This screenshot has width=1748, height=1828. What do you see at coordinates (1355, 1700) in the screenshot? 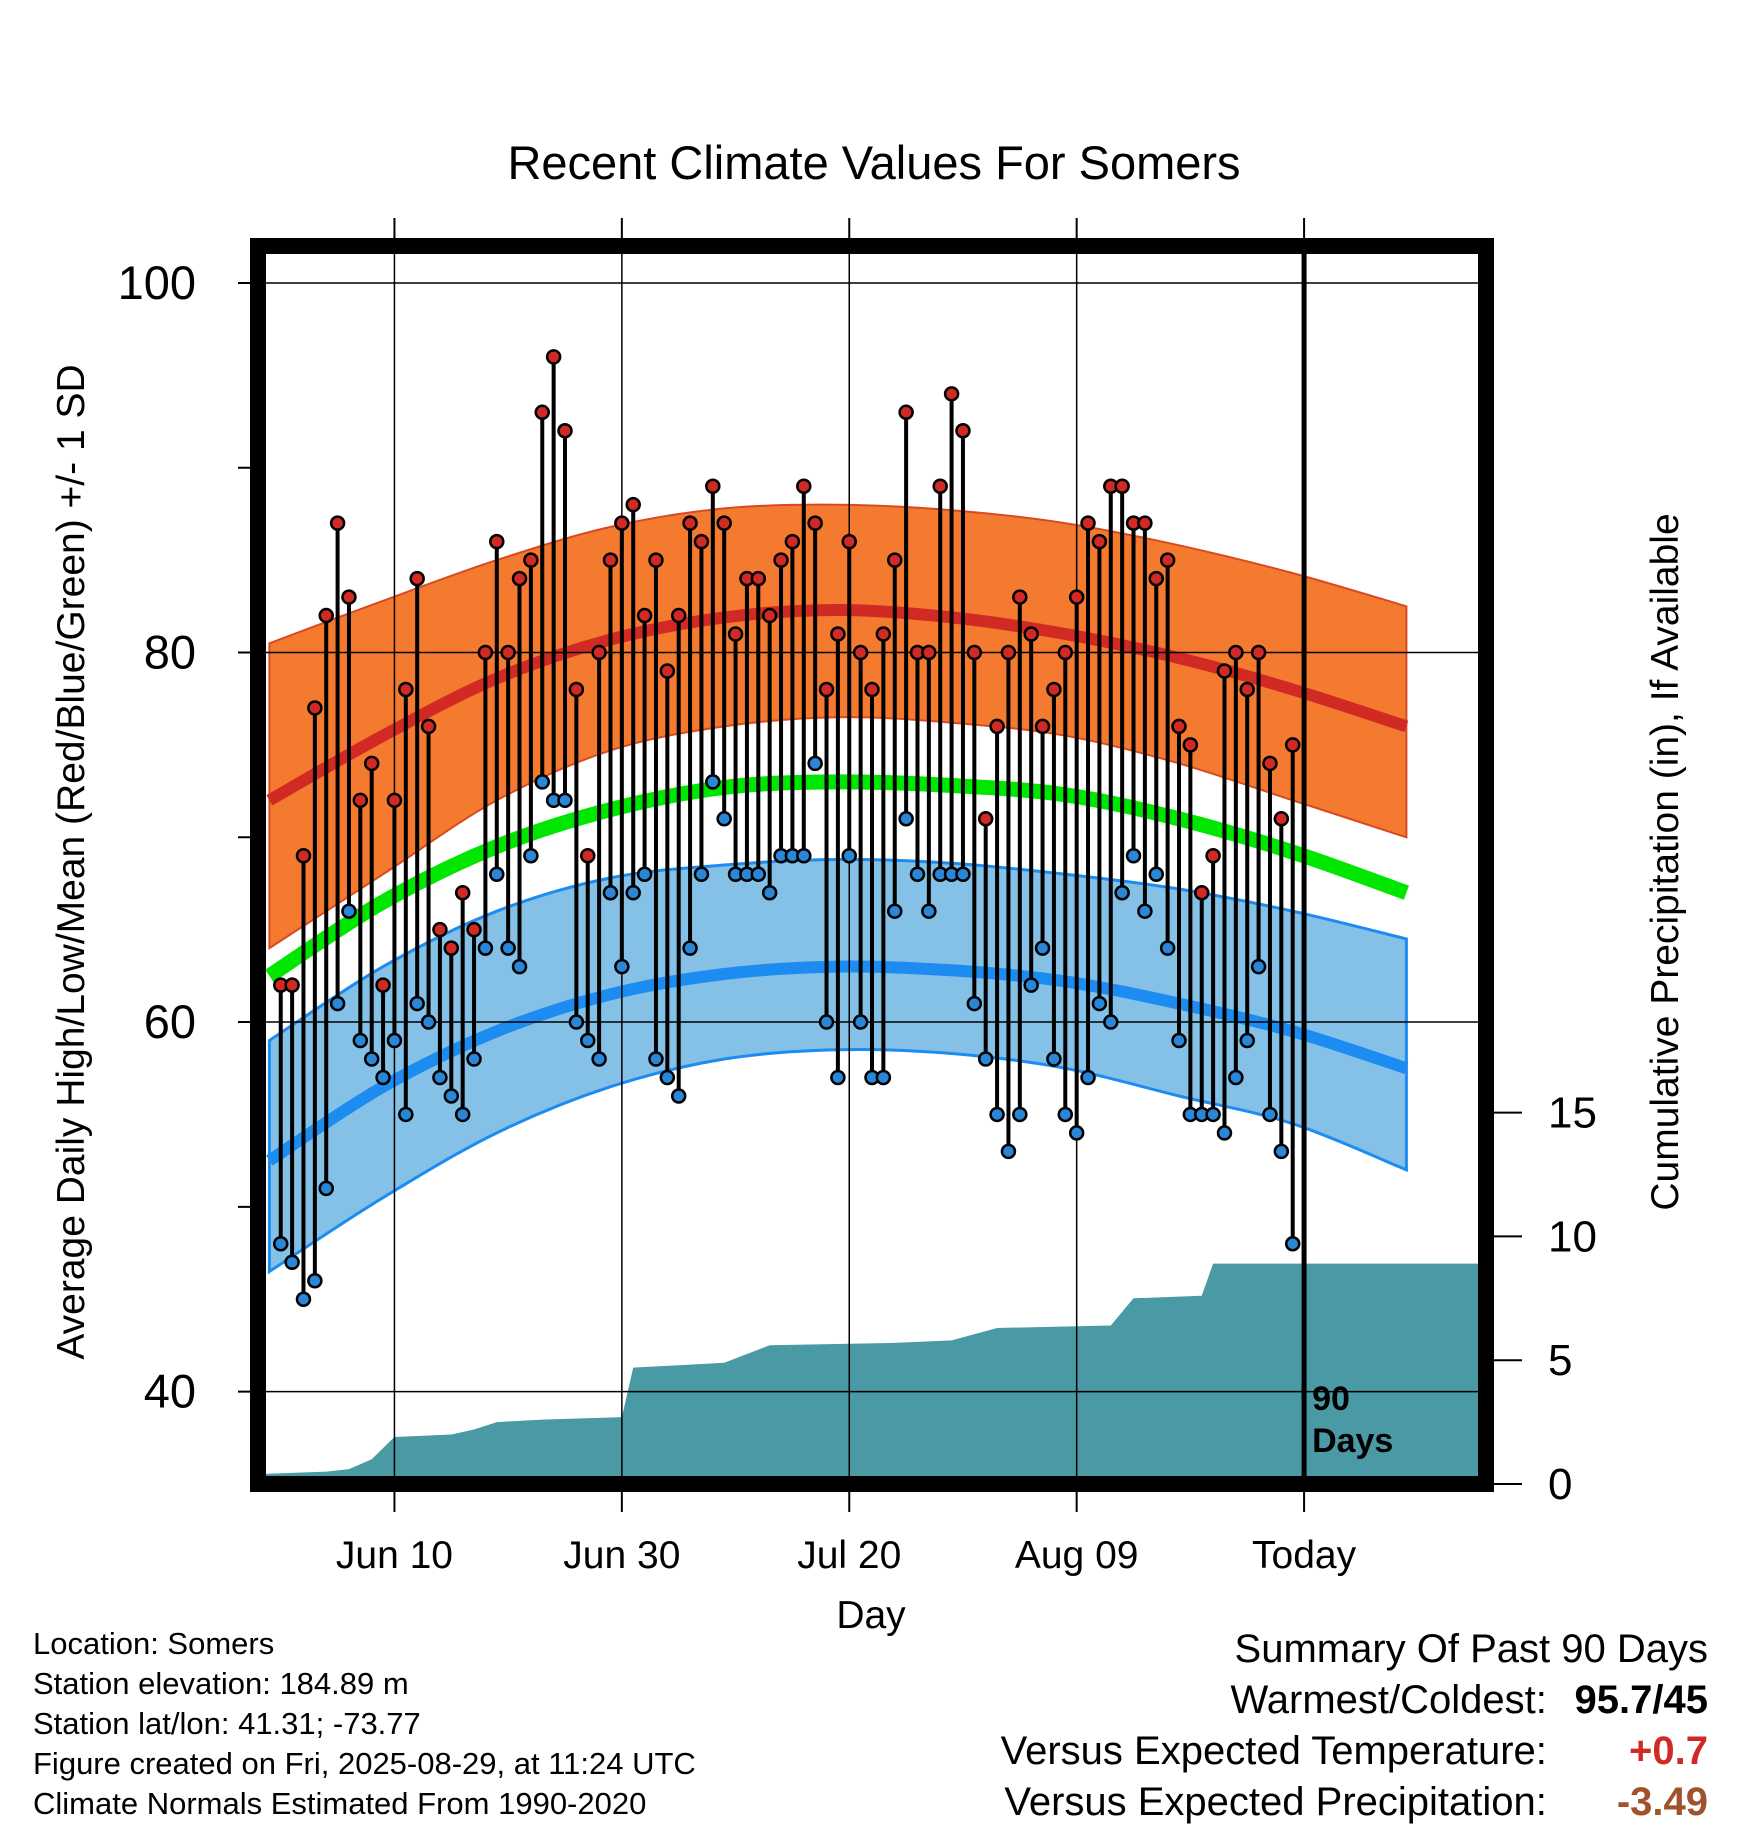
I see `summary-warmest-coldest: Warmest/Coldest: 95.7/45` at bounding box center [1355, 1700].